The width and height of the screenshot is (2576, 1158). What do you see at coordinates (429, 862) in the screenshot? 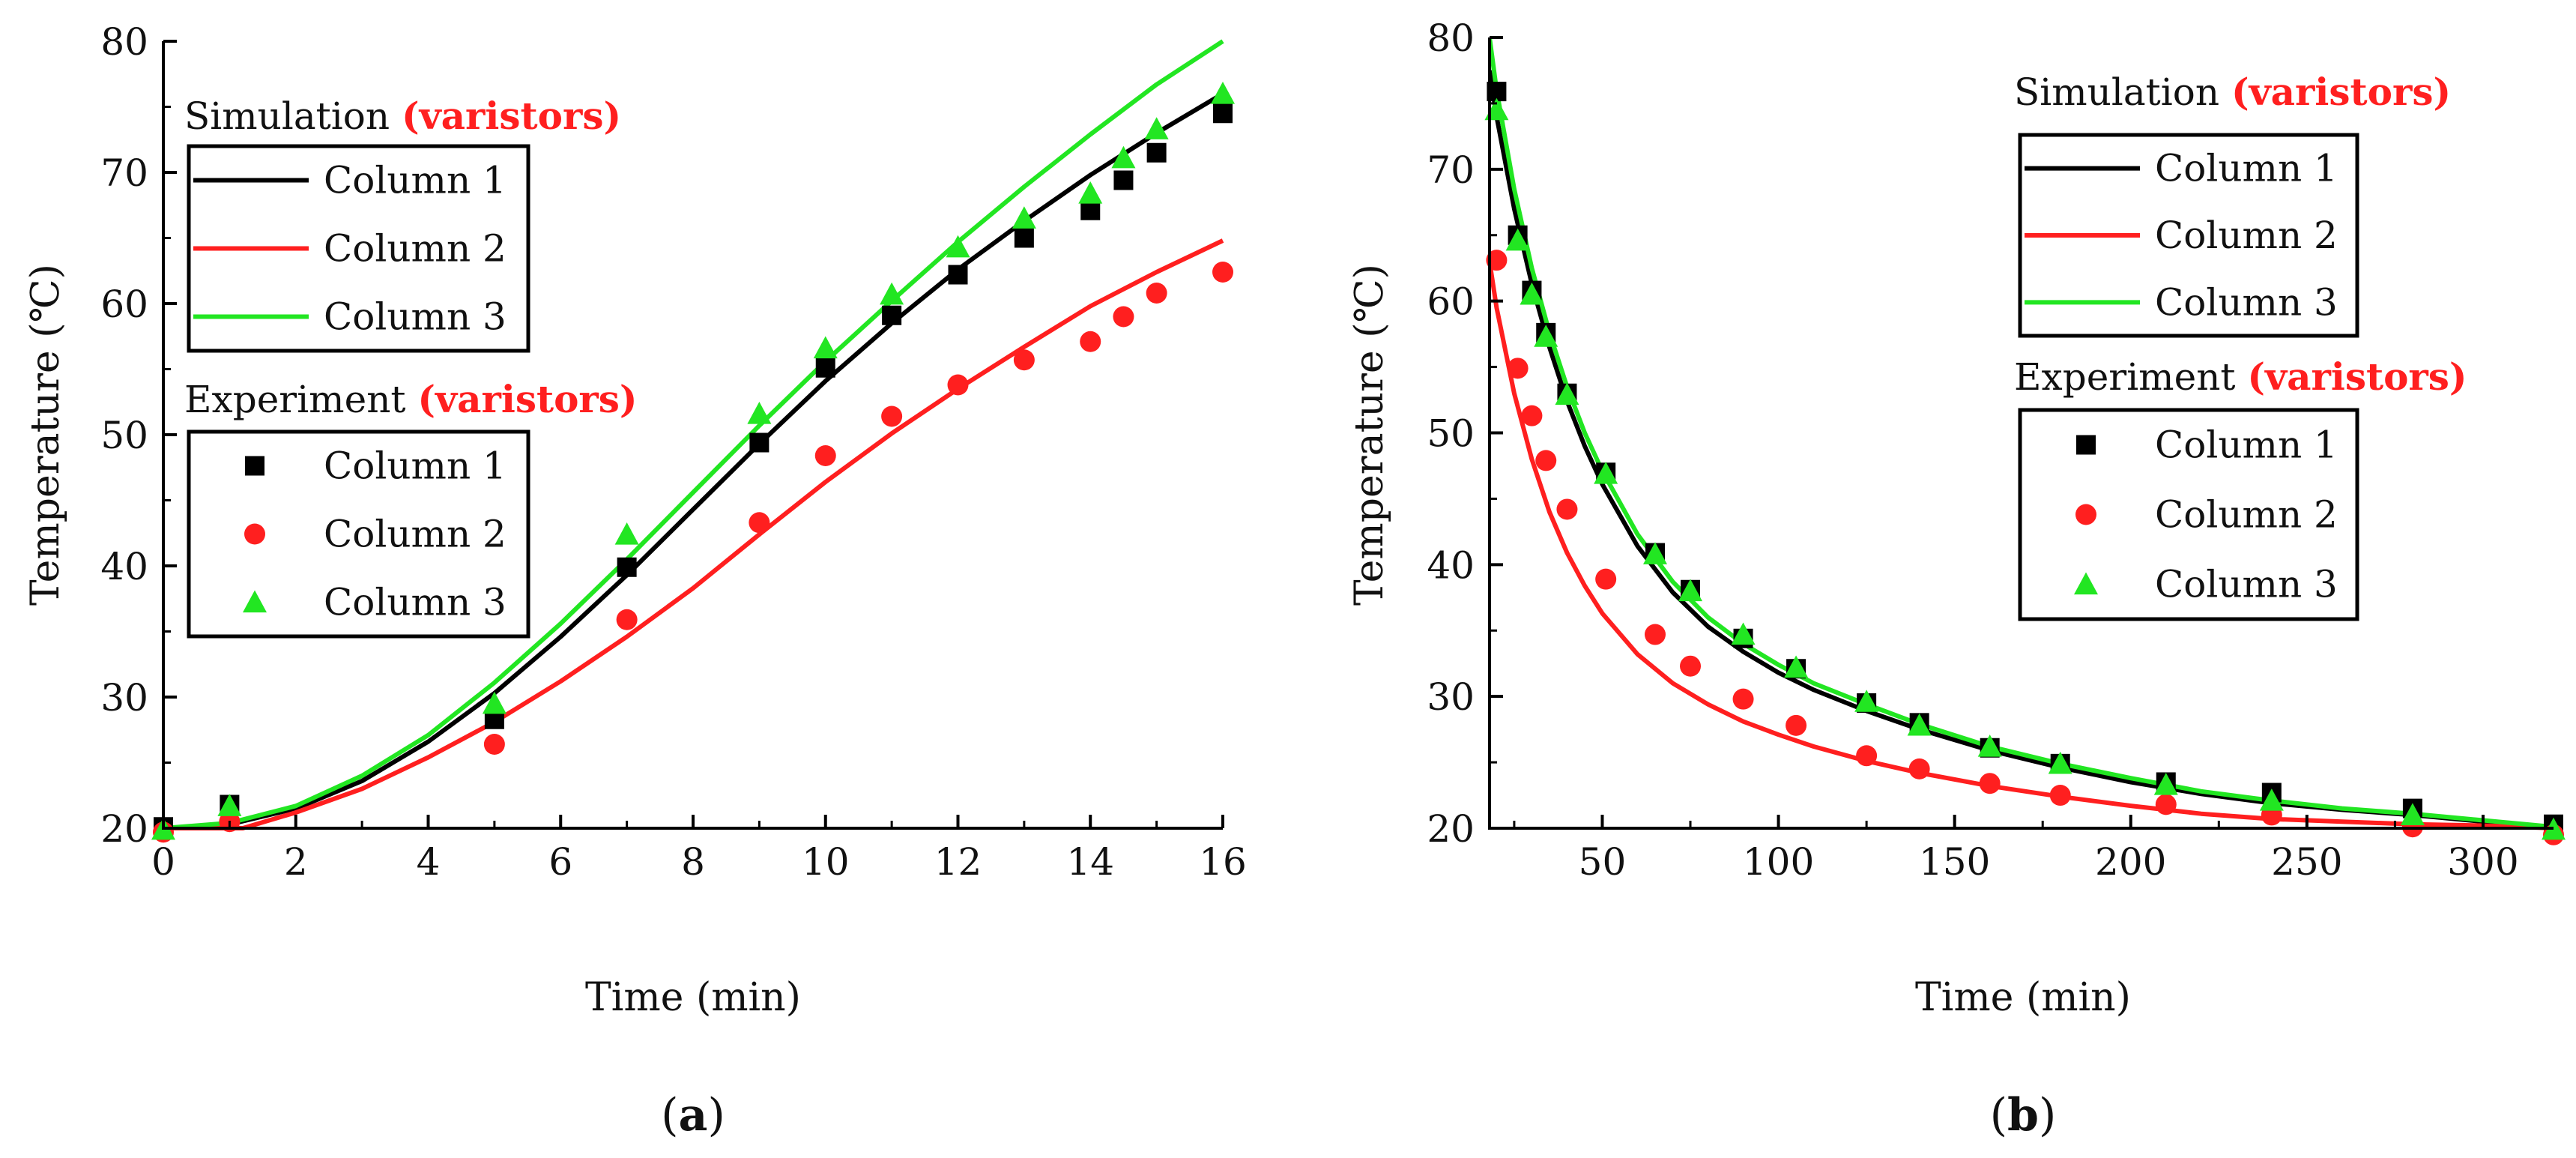
I see `x-tick-label: 4` at bounding box center [429, 862].